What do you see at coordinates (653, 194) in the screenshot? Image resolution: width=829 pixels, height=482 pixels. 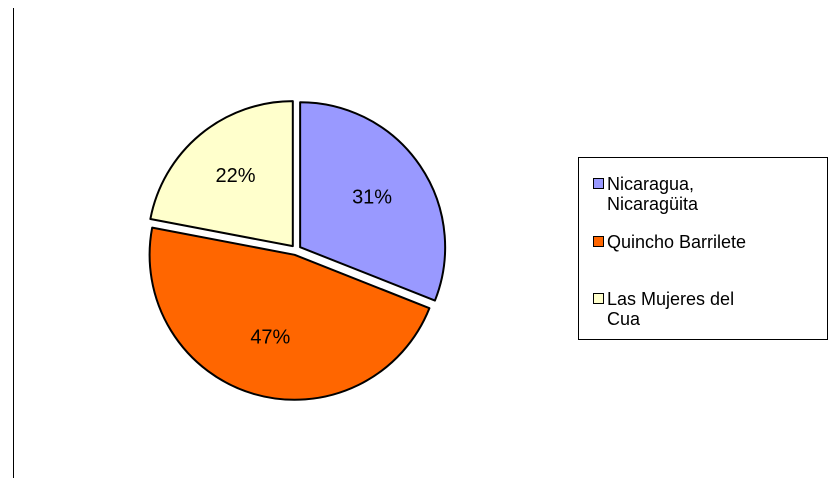 I see `legend-label-nicaragua: Nicaragua, Nicaragüita` at bounding box center [653, 194].